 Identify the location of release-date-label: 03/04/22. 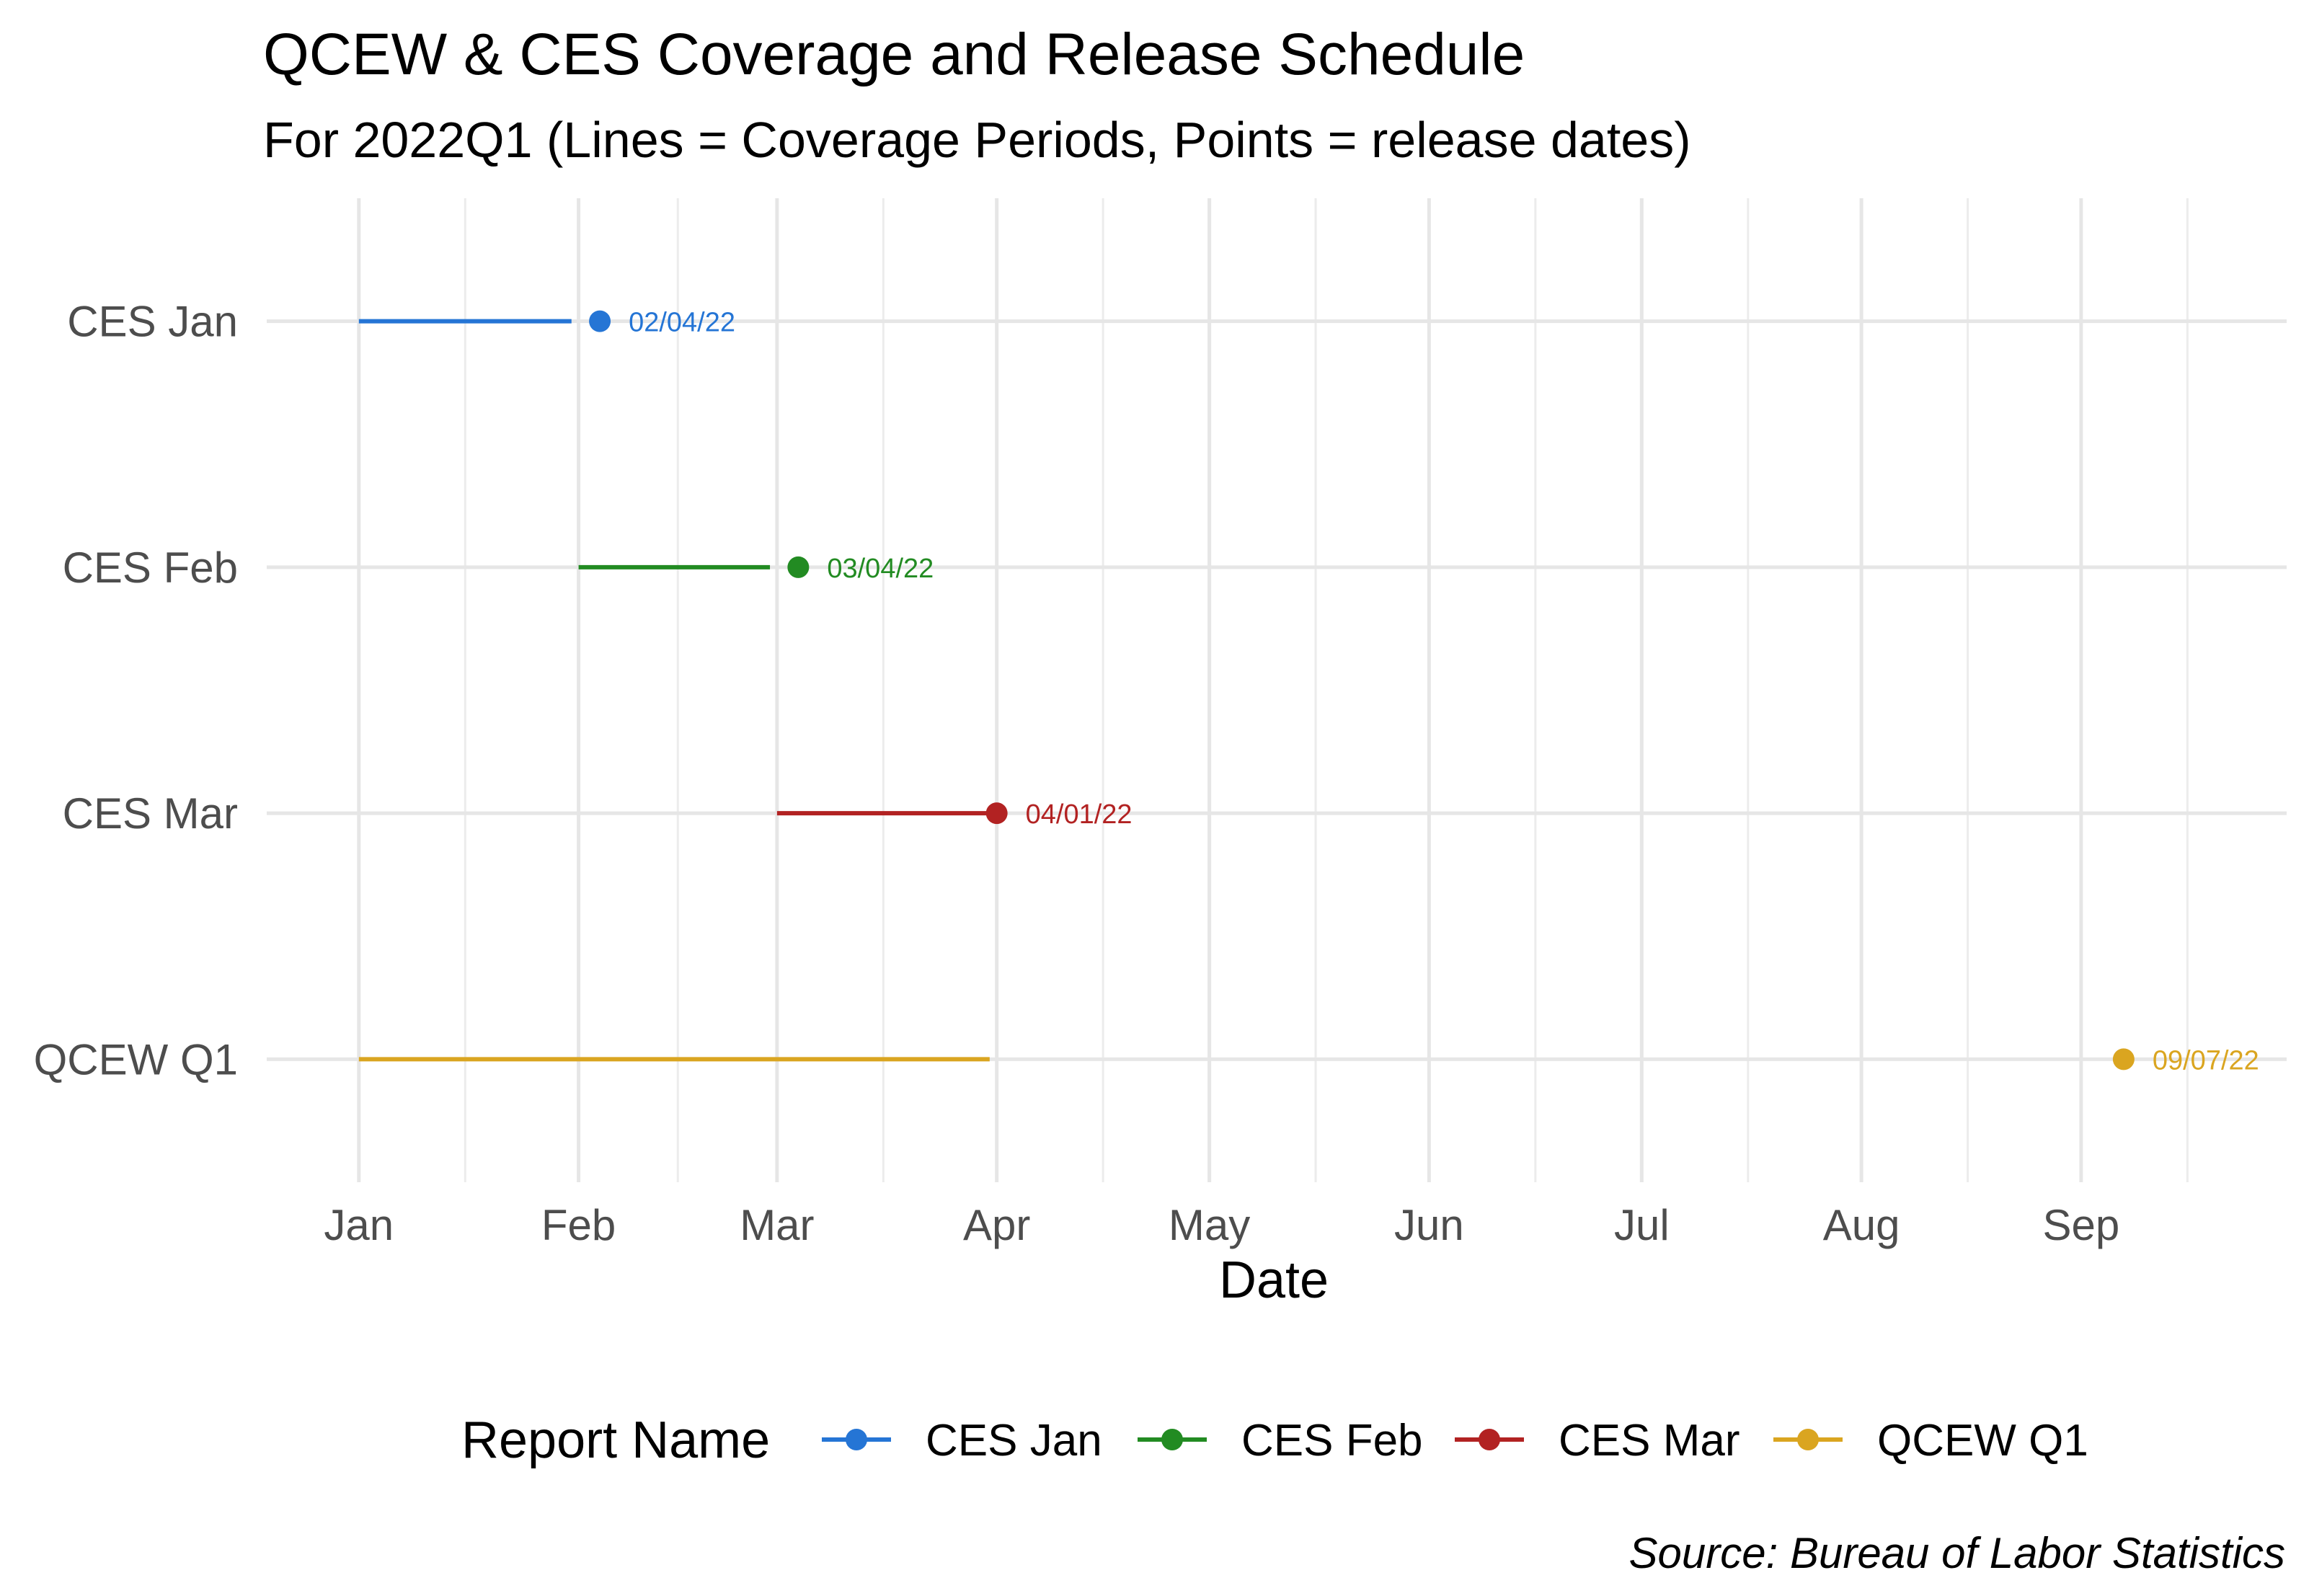
(880, 569).